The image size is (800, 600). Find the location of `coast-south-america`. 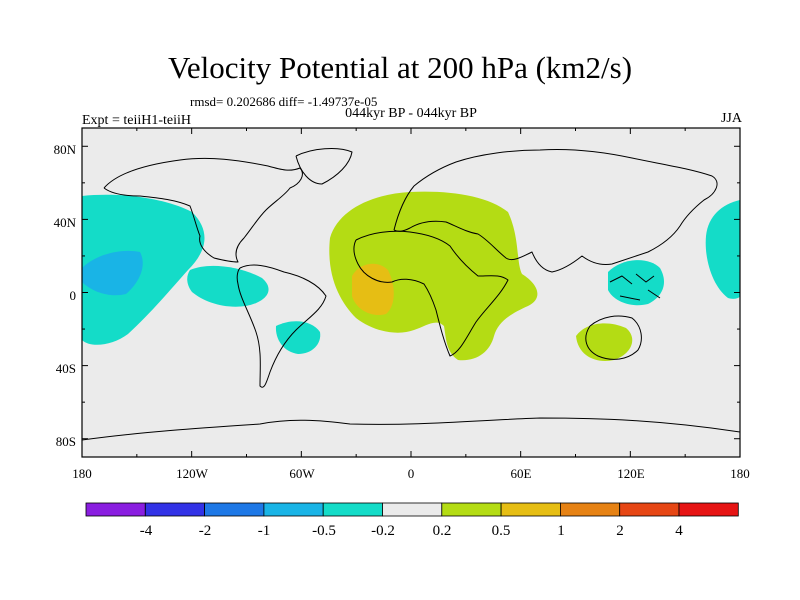

coast-south-america is located at coordinates (281, 326).